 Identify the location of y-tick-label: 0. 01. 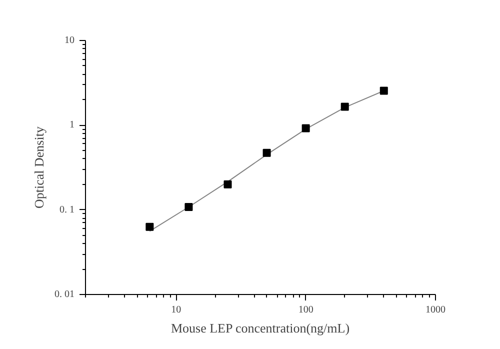
(64, 294).